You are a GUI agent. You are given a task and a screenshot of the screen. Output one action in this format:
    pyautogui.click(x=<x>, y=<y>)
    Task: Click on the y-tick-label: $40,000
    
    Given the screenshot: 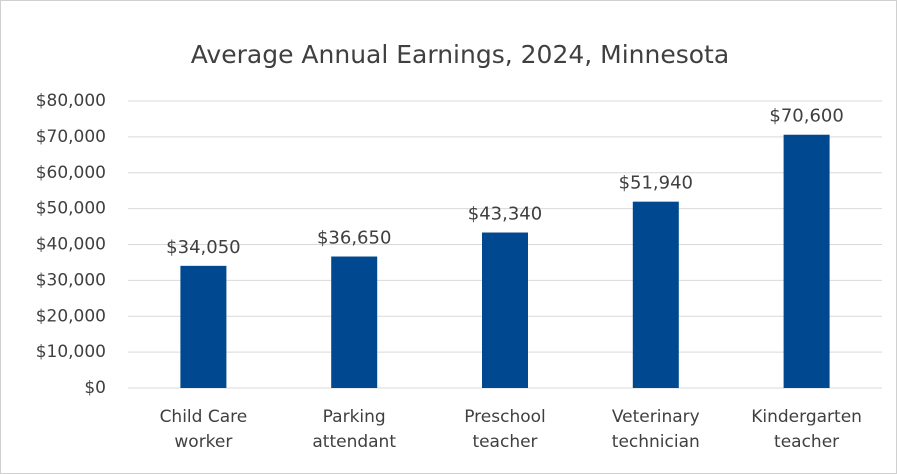 What is the action you would take?
    pyautogui.click(x=71, y=245)
    